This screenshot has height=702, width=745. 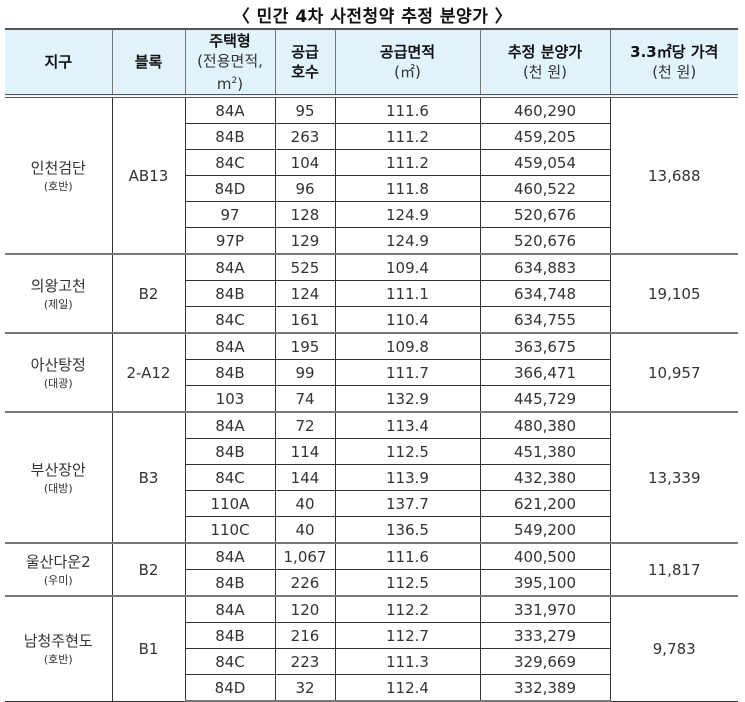 I want to click on table-row: 84B 216 112.7 333,279, so click(x=371, y=635).